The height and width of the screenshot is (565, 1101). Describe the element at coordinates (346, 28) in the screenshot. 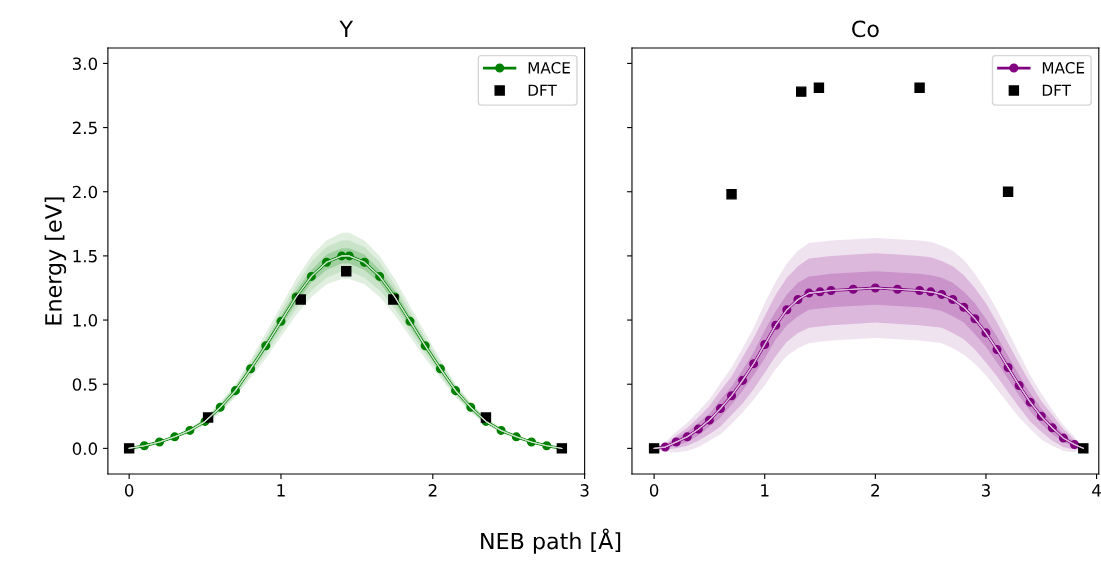

I see `chart-title: Y` at that location.